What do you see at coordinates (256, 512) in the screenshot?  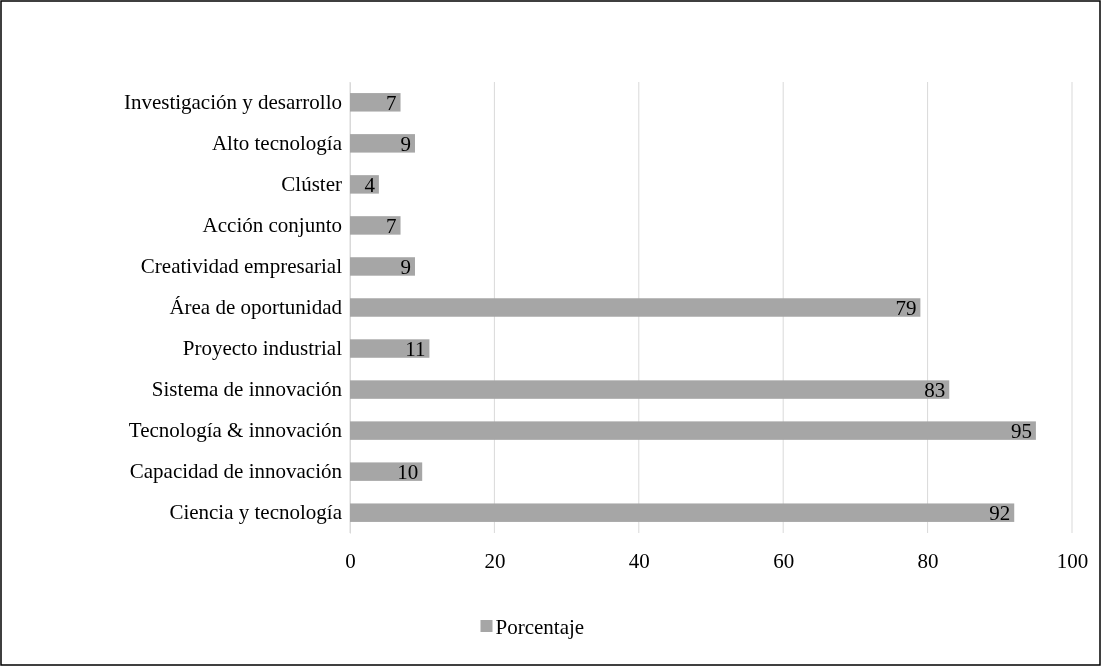 I see `y-tick-label: Ciencia y tecnología` at bounding box center [256, 512].